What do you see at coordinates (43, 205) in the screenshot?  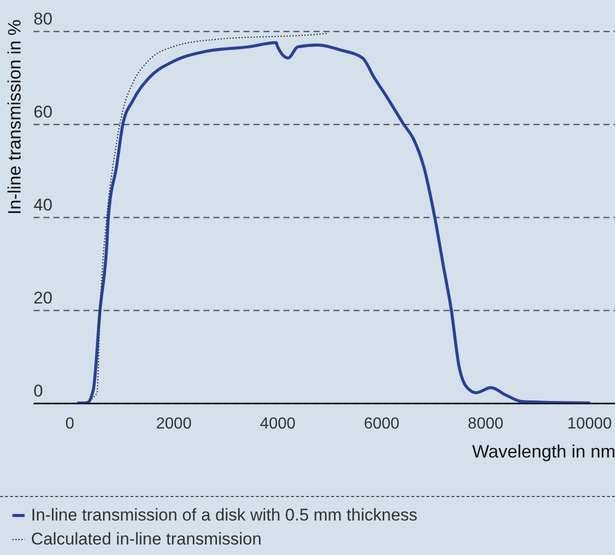 I see `y-tick-label: 40` at bounding box center [43, 205].